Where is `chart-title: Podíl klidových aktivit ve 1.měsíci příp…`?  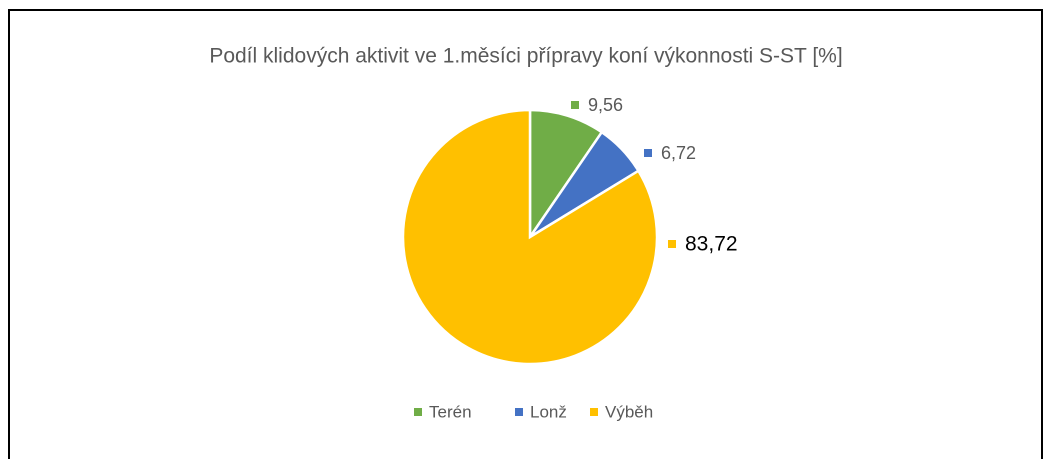 chart-title: Podíl klidových aktivit ve 1.měsíci příp… is located at coordinates (525, 56).